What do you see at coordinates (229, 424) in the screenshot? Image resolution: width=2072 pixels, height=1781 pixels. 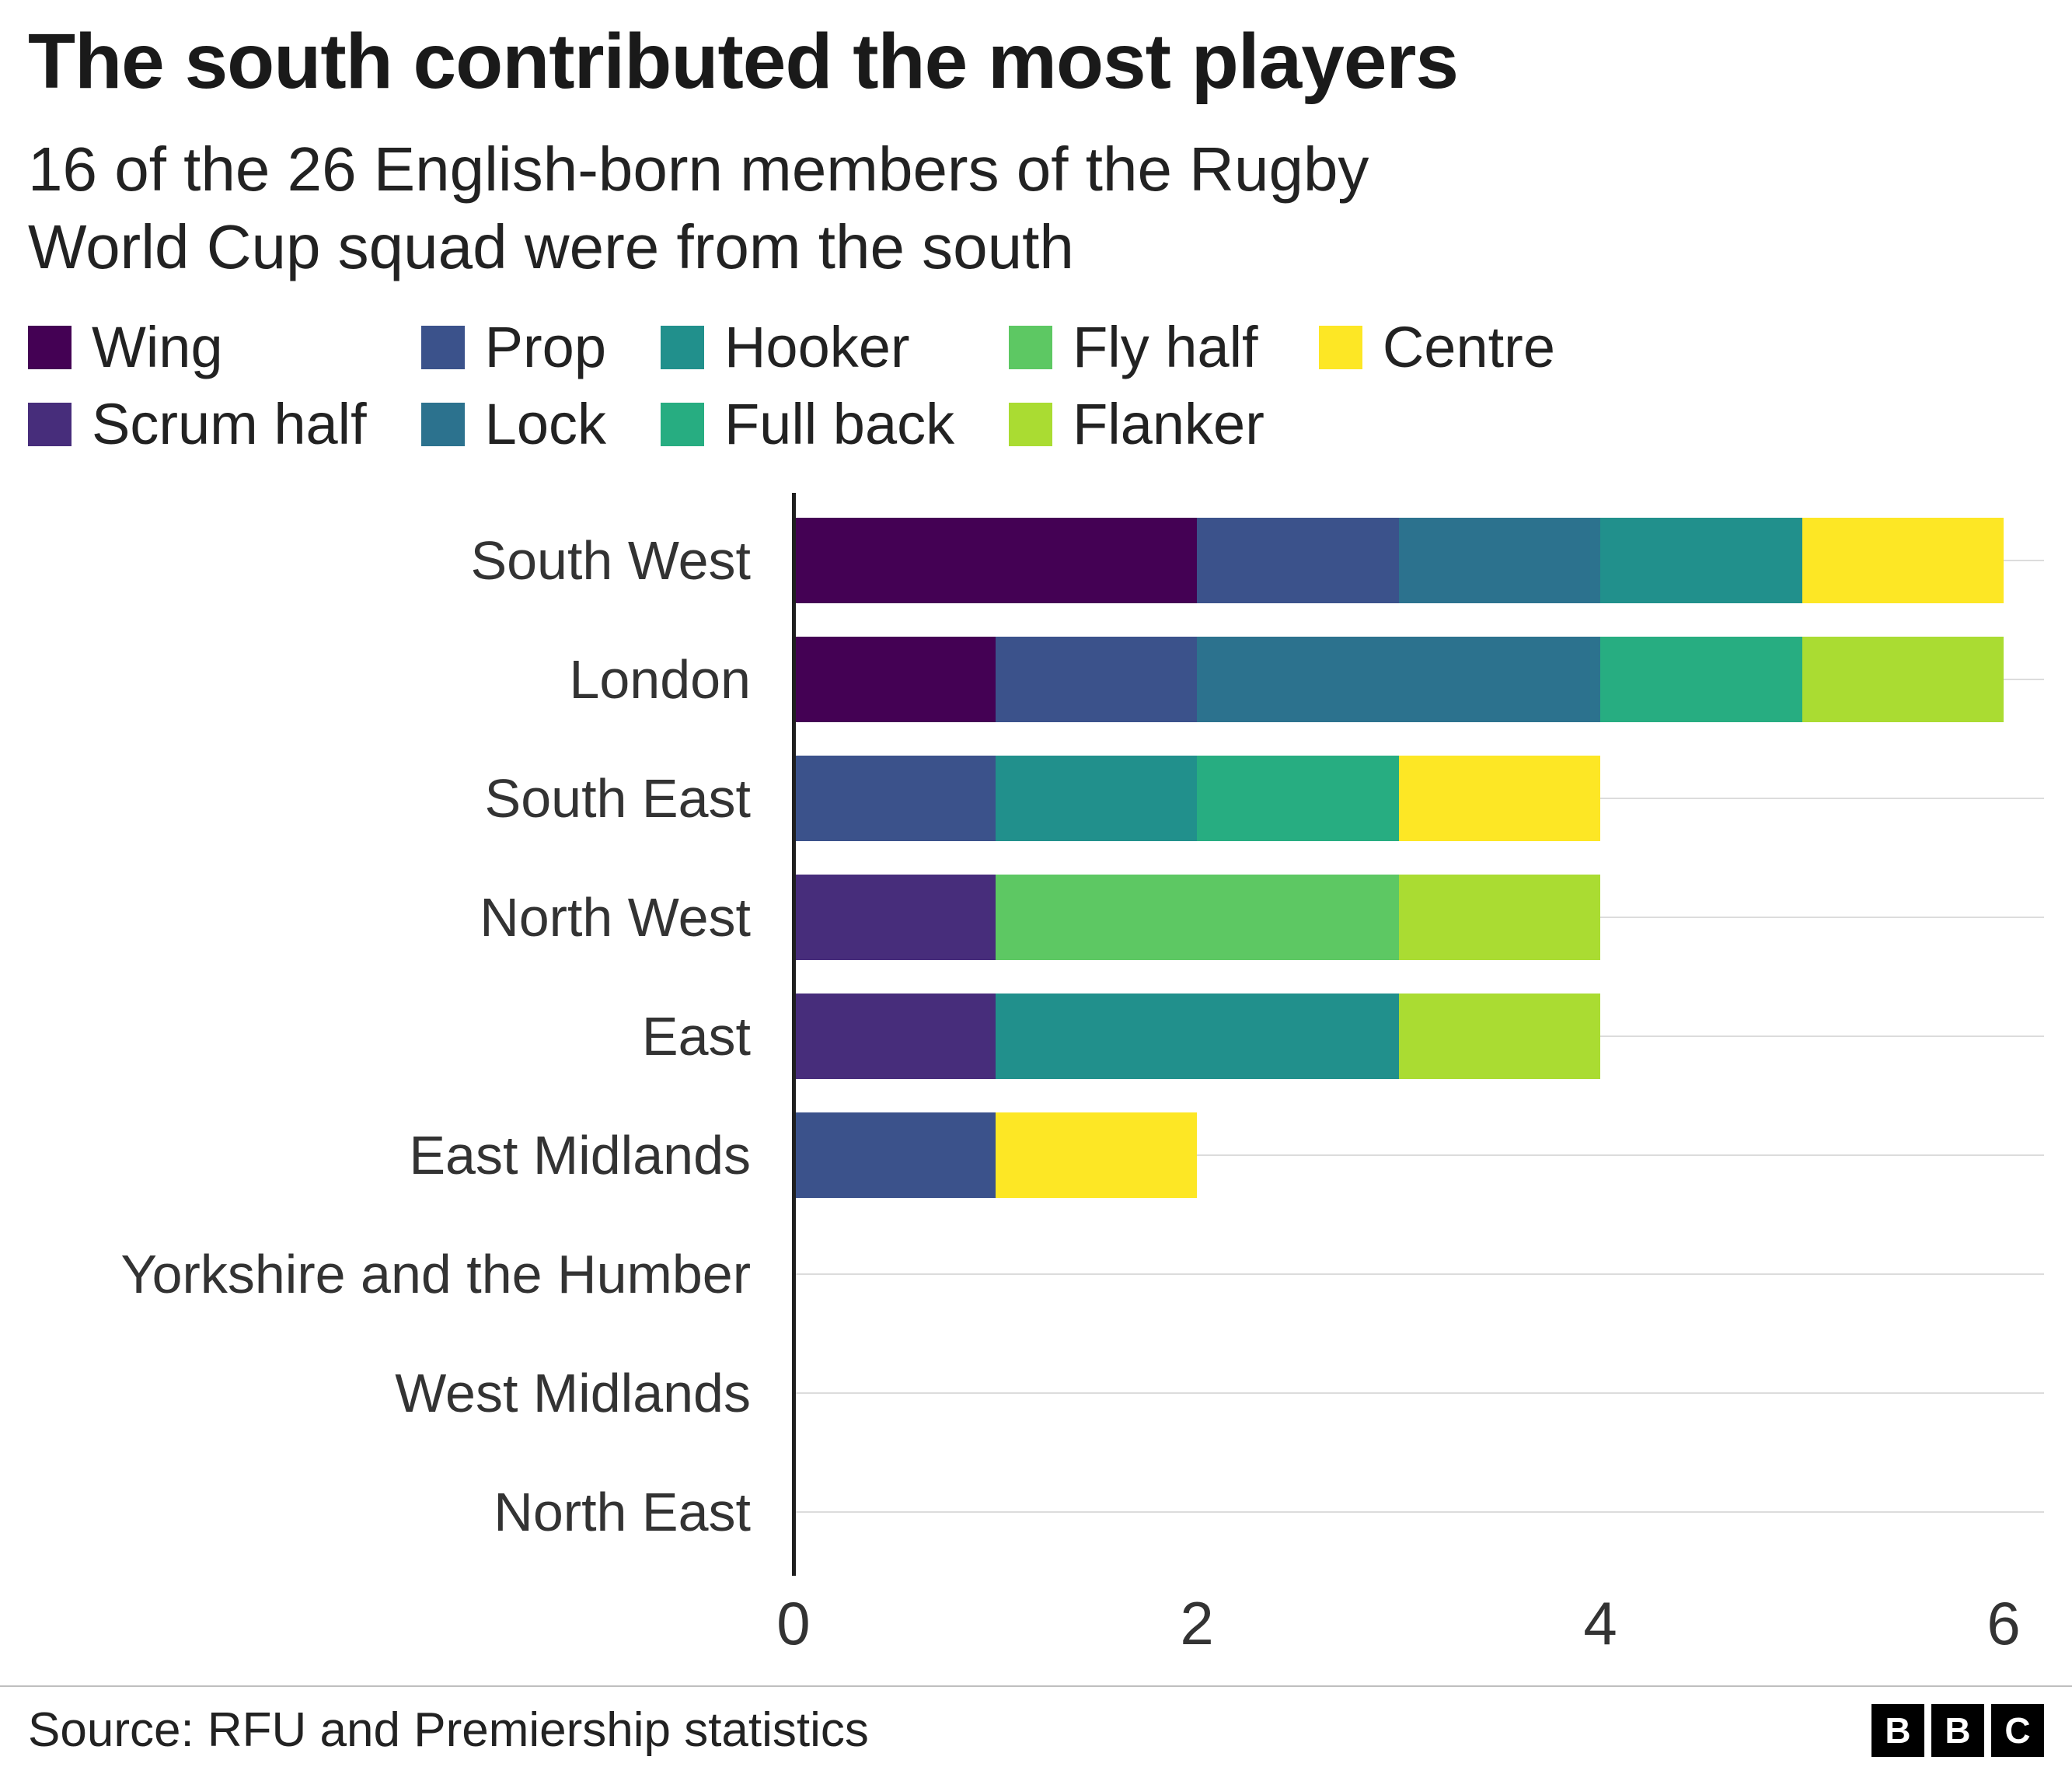 I see `legend-label: Scrum half` at bounding box center [229, 424].